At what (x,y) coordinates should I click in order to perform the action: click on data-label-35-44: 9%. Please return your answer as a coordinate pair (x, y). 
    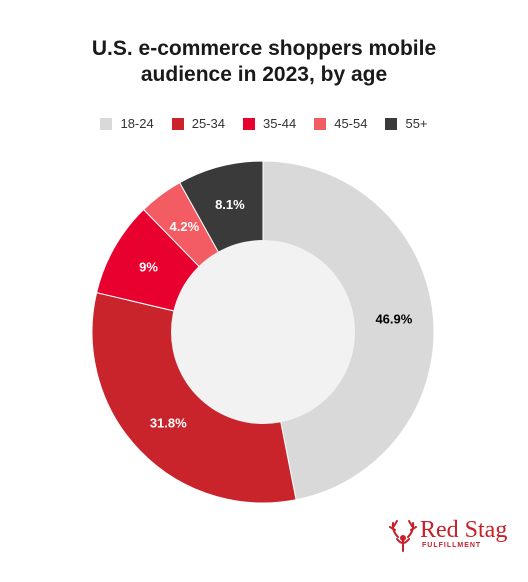
    Looking at the image, I should click on (148, 267).